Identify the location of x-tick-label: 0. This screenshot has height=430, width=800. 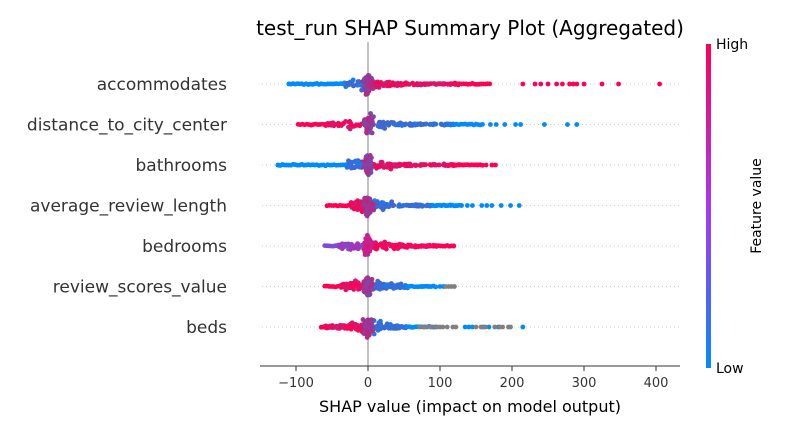
(368, 383).